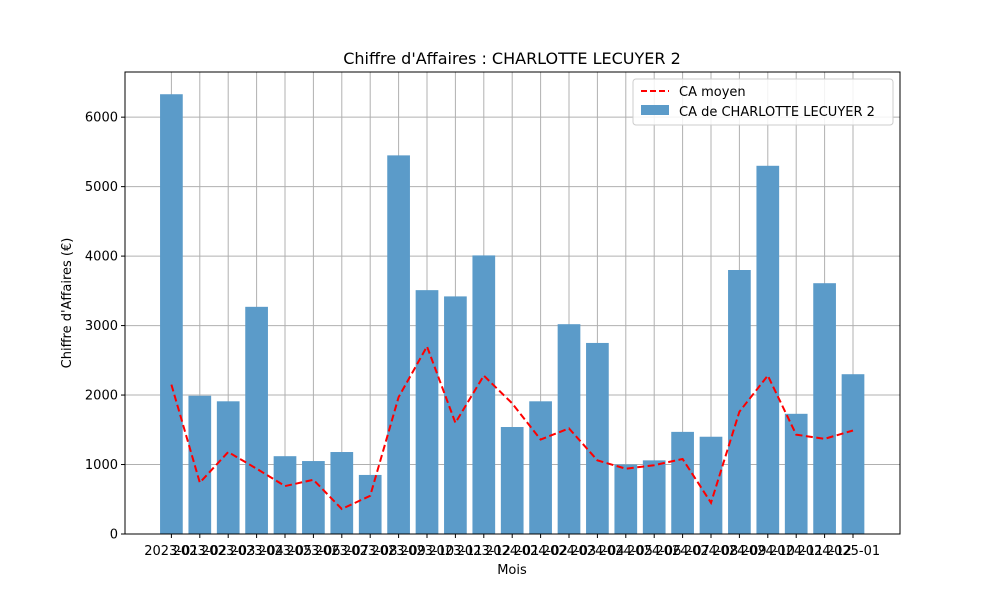  Describe the element at coordinates (455, 551) in the screenshot. I see `x-tick-label: 2023-11` at that location.